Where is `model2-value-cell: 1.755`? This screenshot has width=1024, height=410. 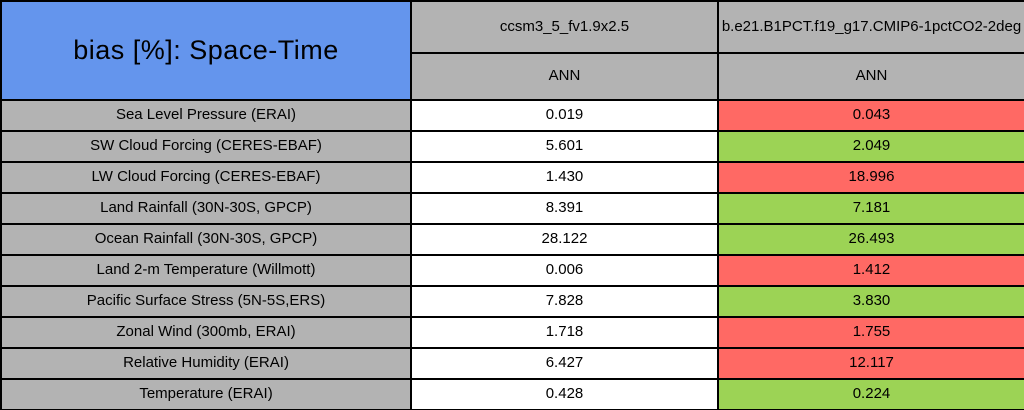 model2-value-cell: 1.755 is located at coordinates (870, 332).